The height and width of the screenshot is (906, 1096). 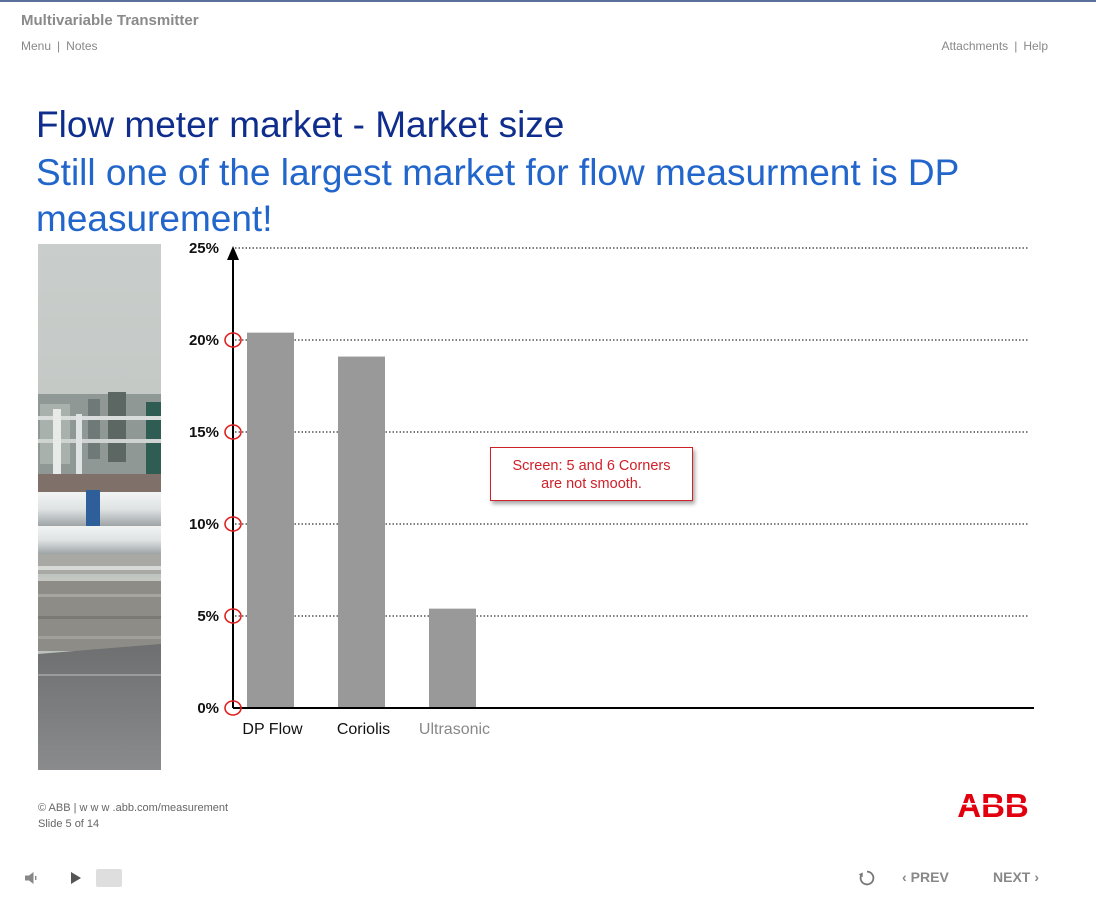 I want to click on abb-logo-text: ABB, so click(x=993, y=805).